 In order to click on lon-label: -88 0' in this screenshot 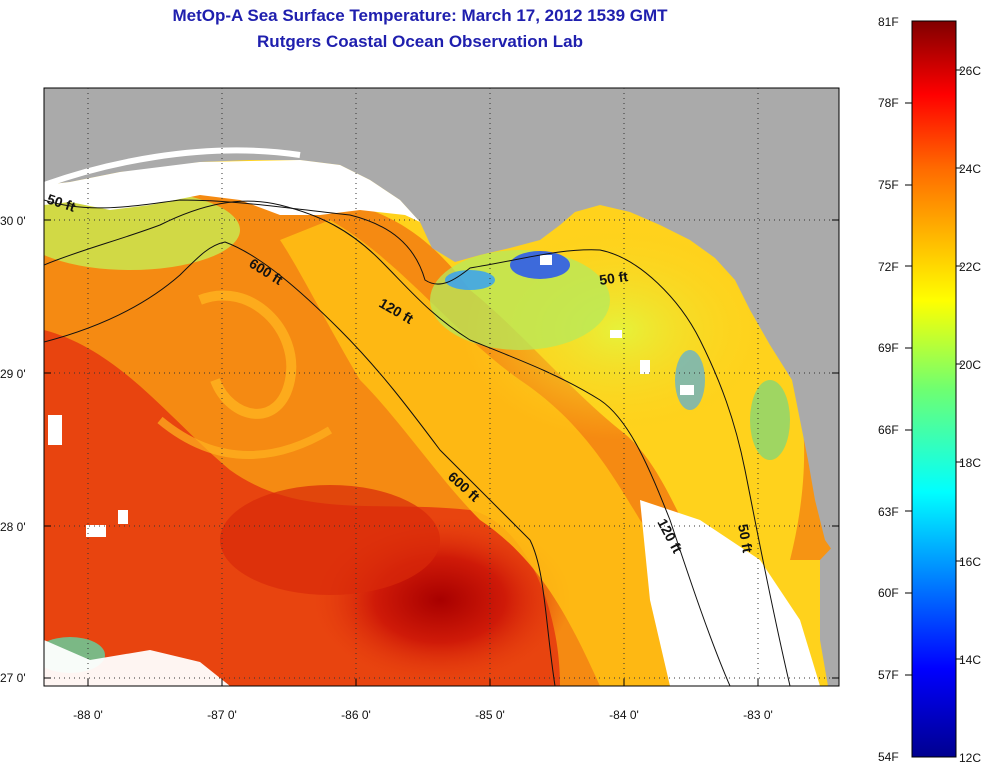, I will do `click(88, 715)`.